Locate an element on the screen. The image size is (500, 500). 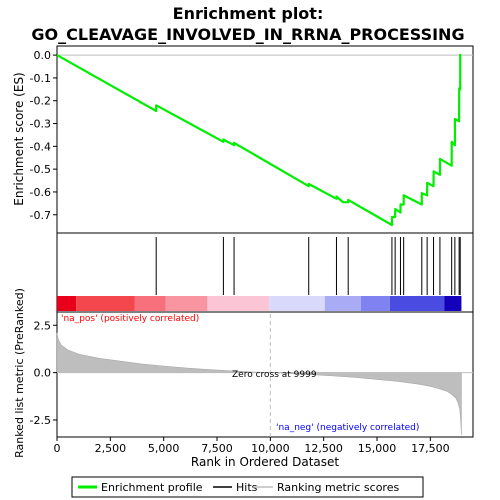
x-tick-label: 7,500 is located at coordinates (217, 448).